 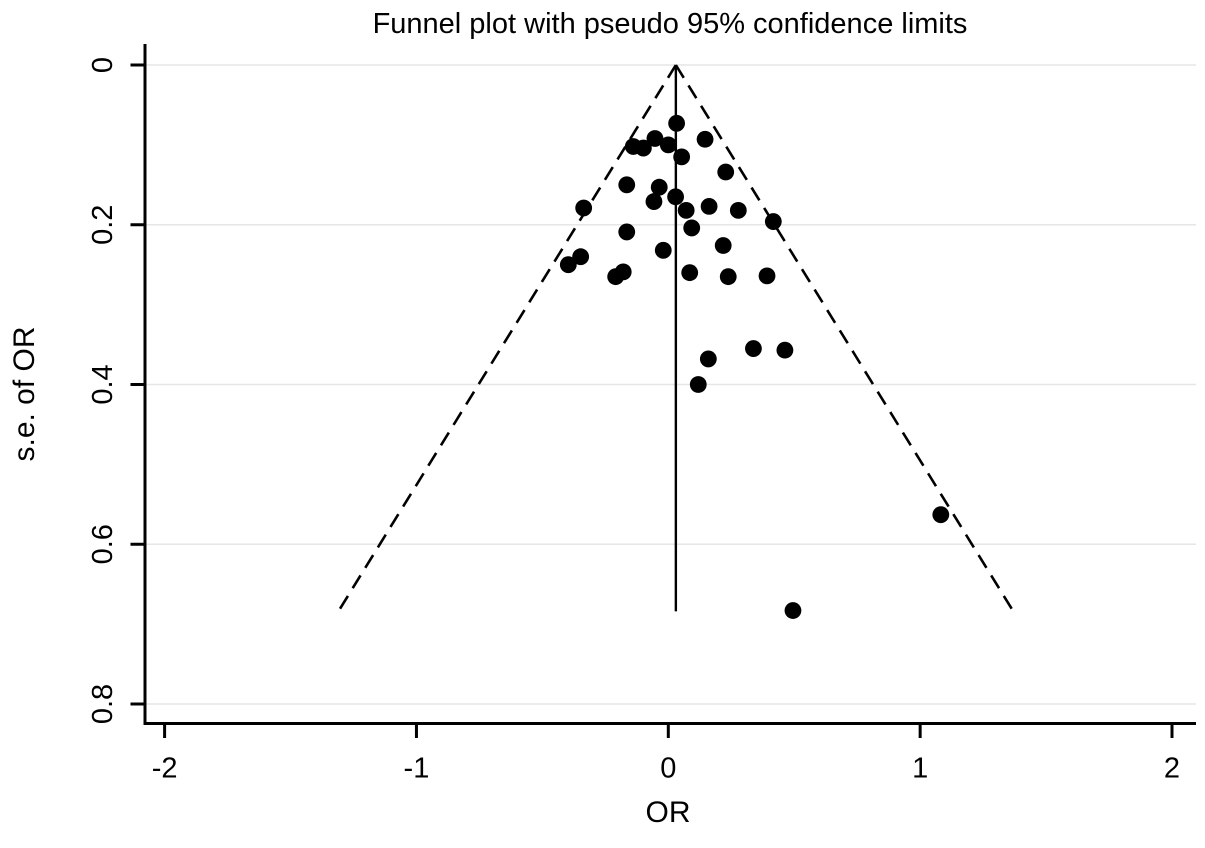 I want to click on y-tick-label: 0.8, so click(x=103, y=704).